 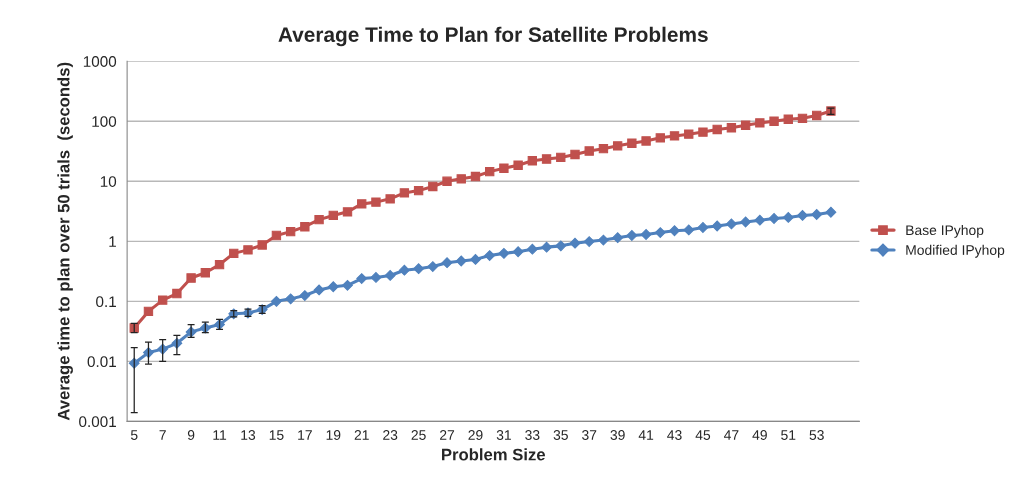 I want to click on x-tick-label: 31, so click(x=503, y=435).